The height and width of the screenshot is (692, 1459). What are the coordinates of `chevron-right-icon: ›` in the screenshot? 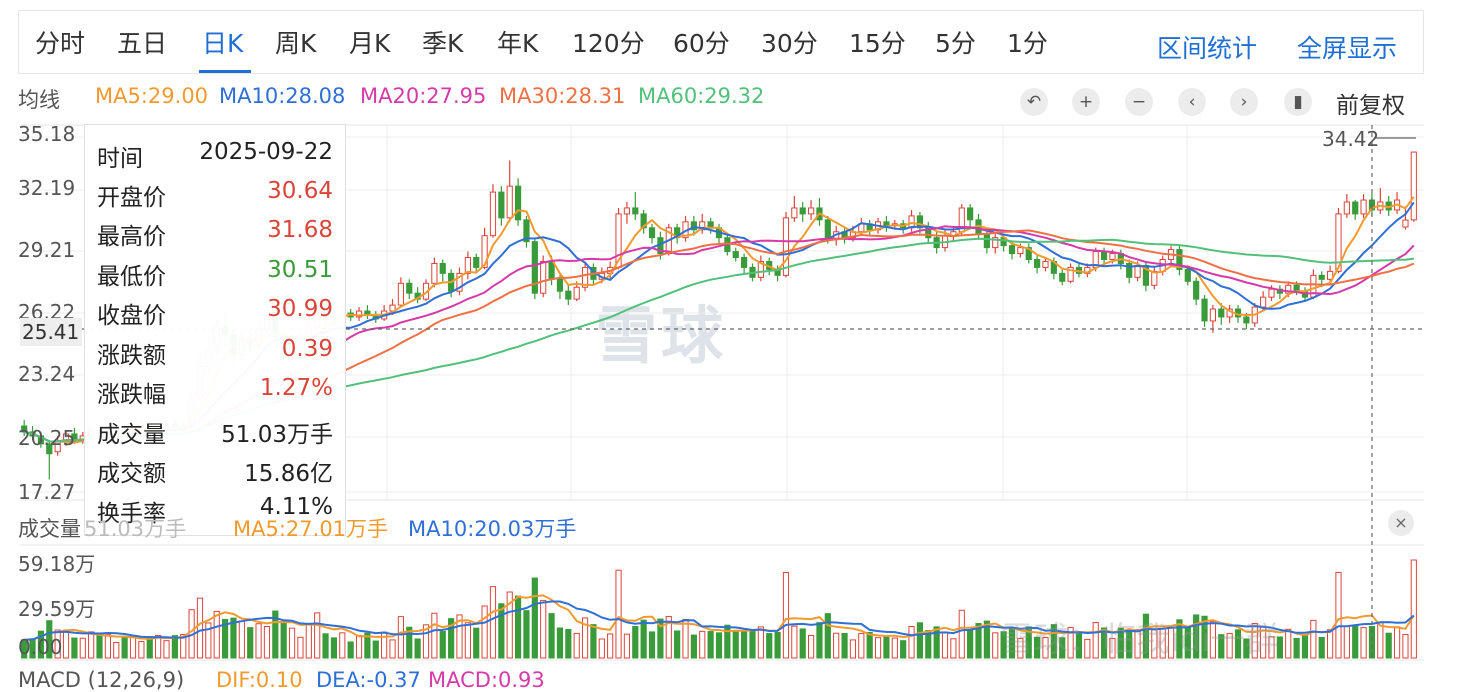 It's located at (1244, 102).